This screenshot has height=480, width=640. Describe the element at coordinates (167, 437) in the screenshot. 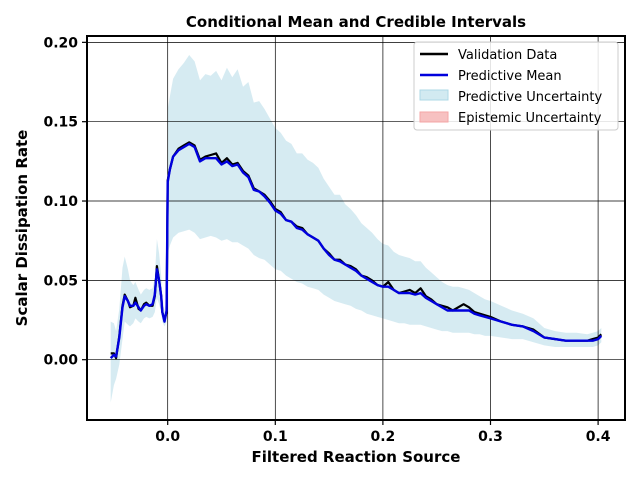

I see `x-tick-label: 0.0` at that location.